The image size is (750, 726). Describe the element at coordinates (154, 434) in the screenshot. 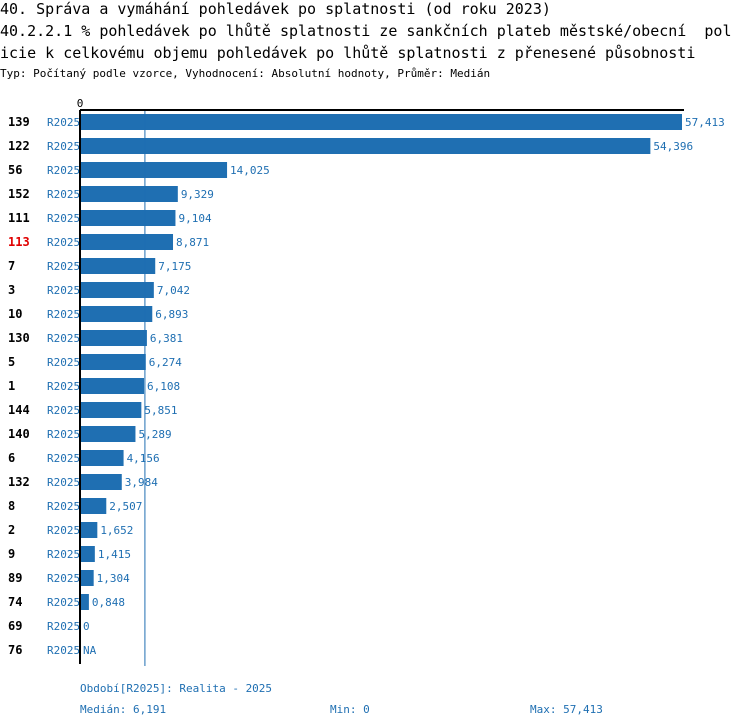

I see `value-label: 5,289` at that location.